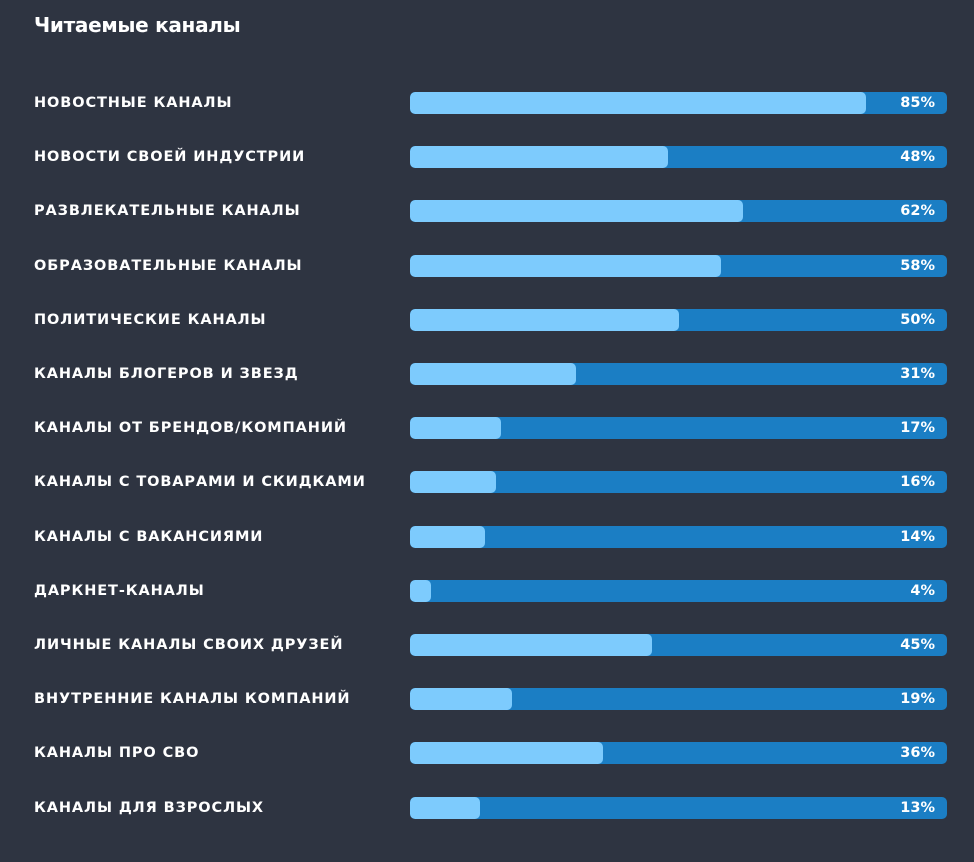  What do you see at coordinates (678, 753) in the screenshot?
I see `bar-track: 36%` at bounding box center [678, 753].